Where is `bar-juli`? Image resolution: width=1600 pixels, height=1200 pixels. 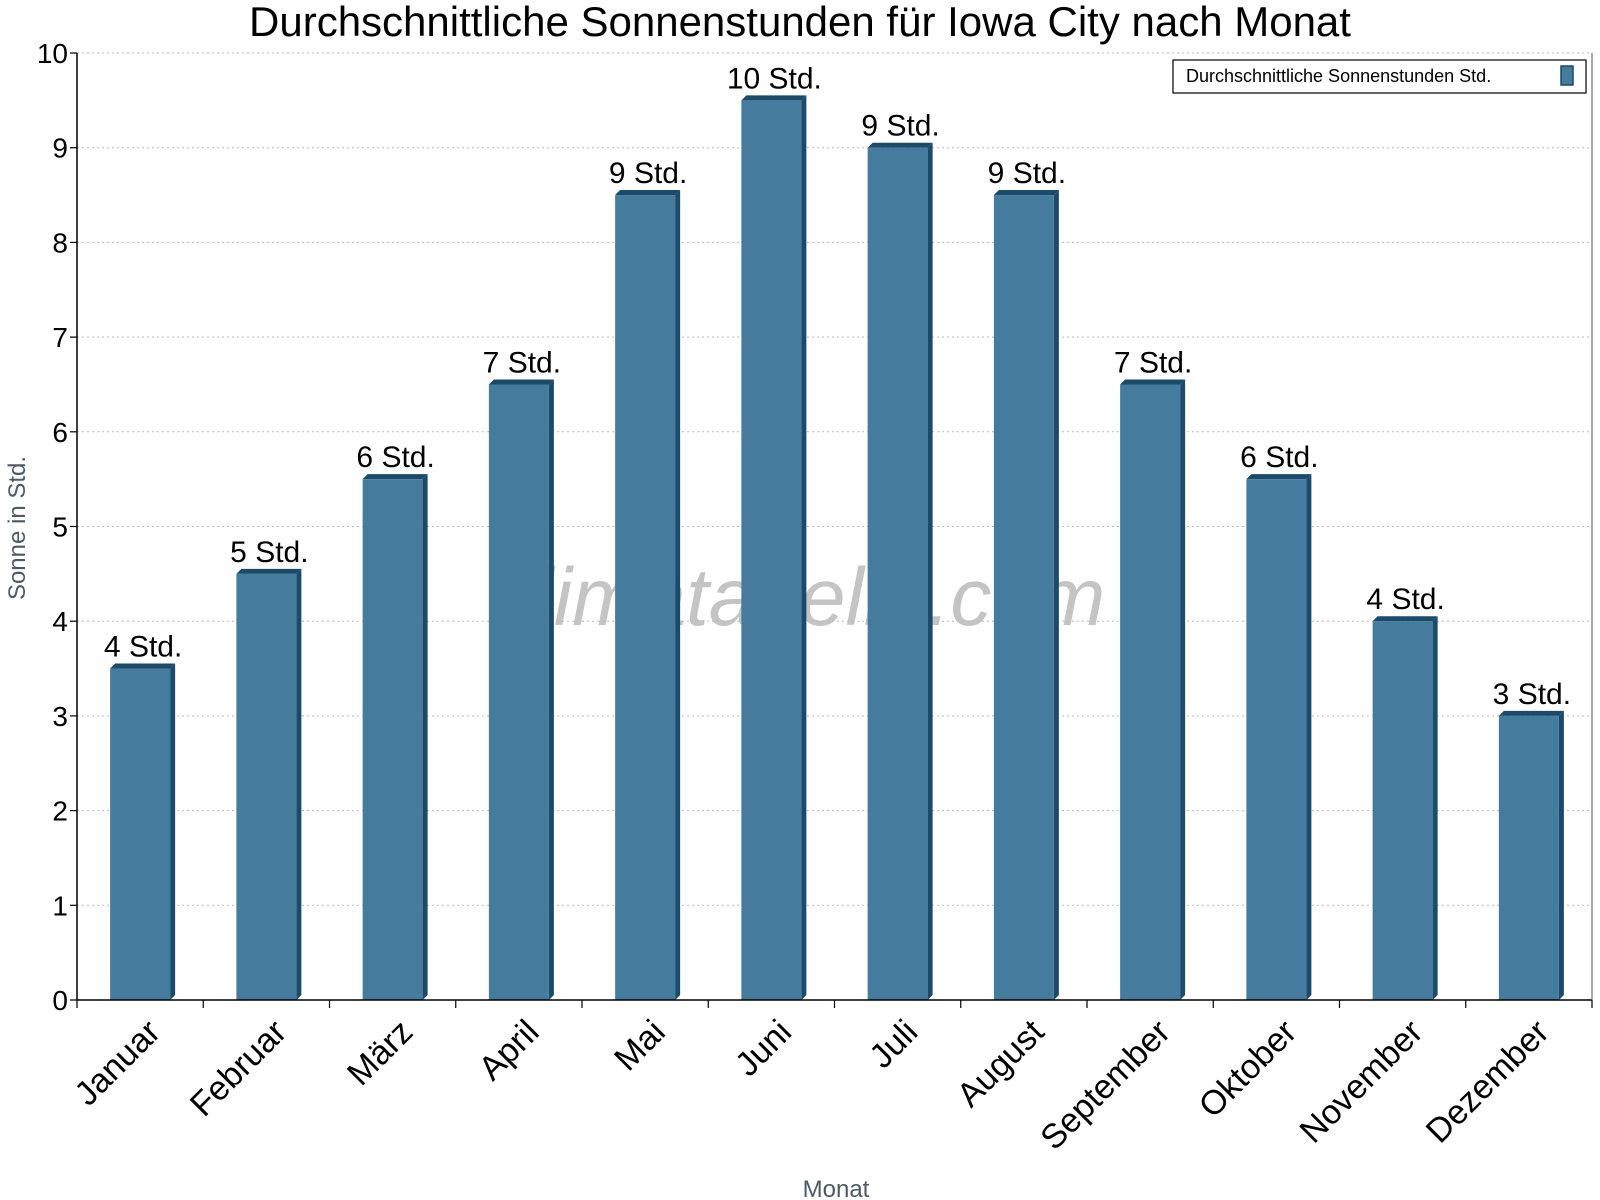 bar-juli is located at coordinates (900, 571).